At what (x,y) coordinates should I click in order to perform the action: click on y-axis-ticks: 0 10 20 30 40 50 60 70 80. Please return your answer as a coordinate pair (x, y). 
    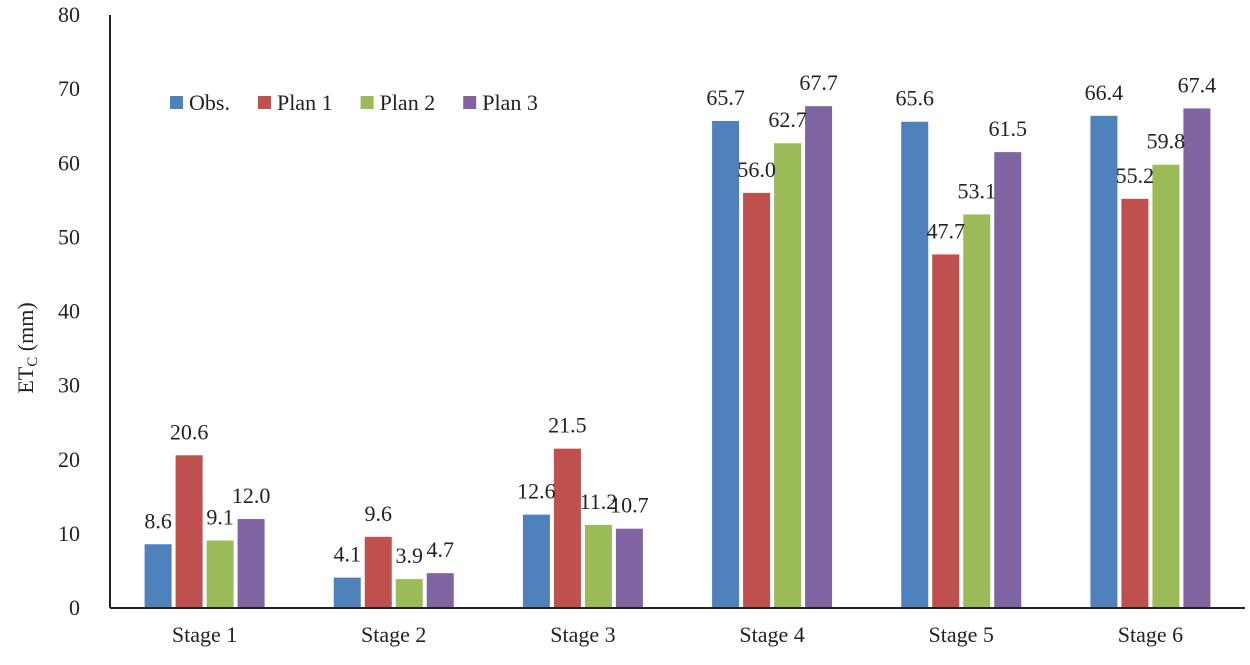
    Looking at the image, I should click on (69, 311).